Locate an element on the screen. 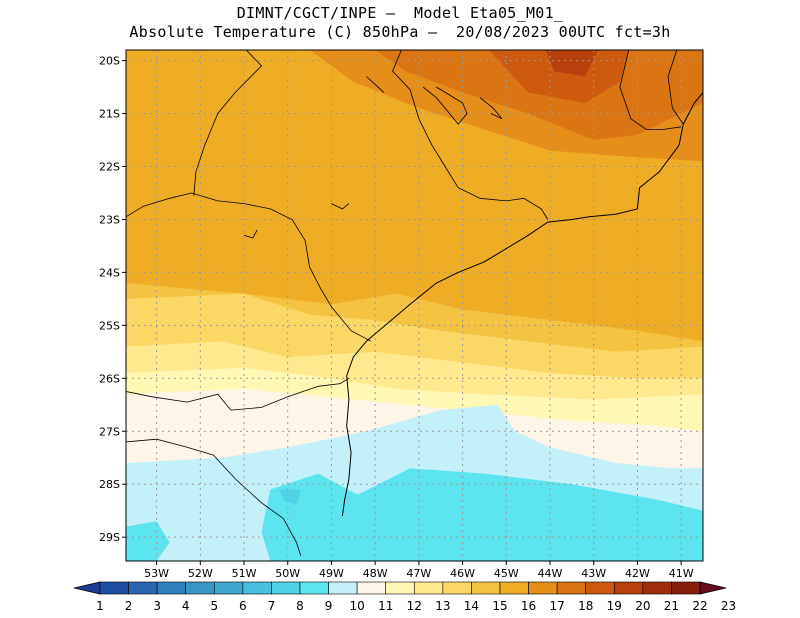 The height and width of the screenshot is (618, 800). longitude-tick-label: 49W is located at coordinates (331, 573).